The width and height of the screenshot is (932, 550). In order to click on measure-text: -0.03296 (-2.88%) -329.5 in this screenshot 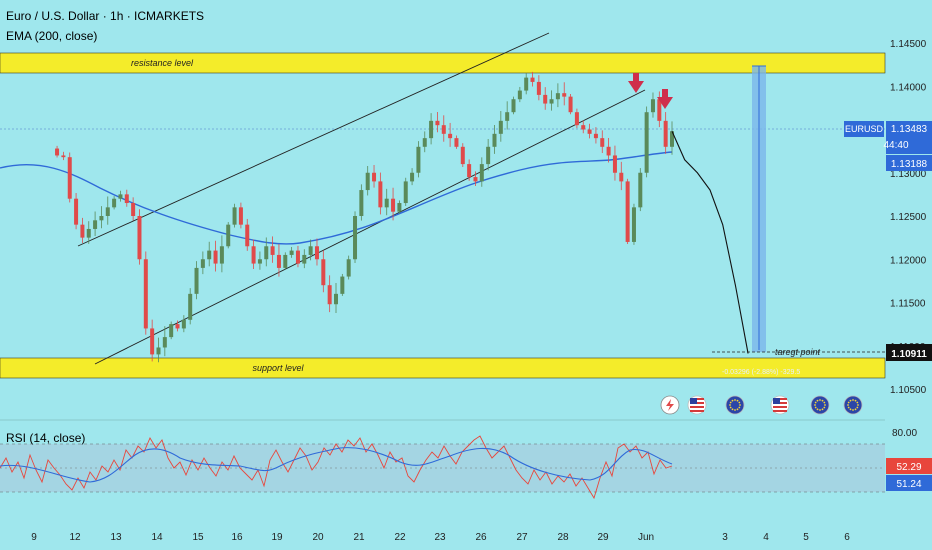, I will do `click(761, 372)`.